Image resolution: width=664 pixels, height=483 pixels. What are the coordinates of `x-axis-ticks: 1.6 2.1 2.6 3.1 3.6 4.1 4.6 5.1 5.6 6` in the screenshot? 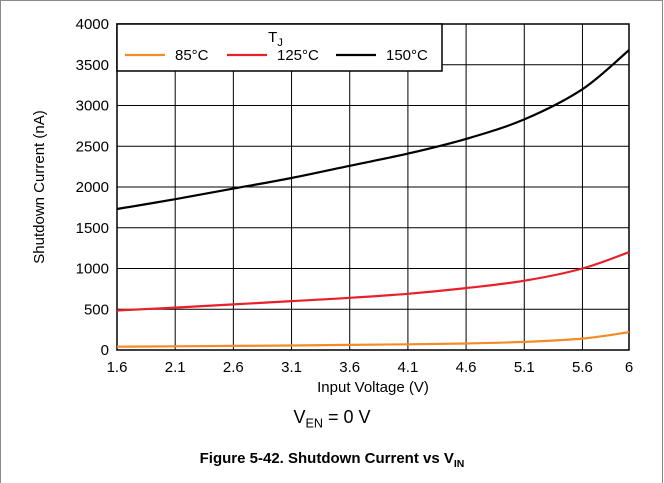 It's located at (370, 367).